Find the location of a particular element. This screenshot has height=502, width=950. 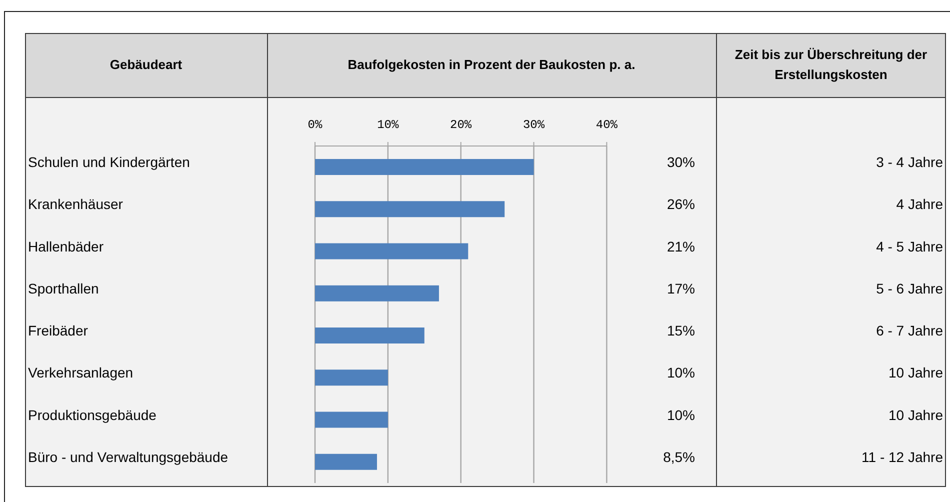

x-tick-label: 10% is located at coordinates (388, 125).